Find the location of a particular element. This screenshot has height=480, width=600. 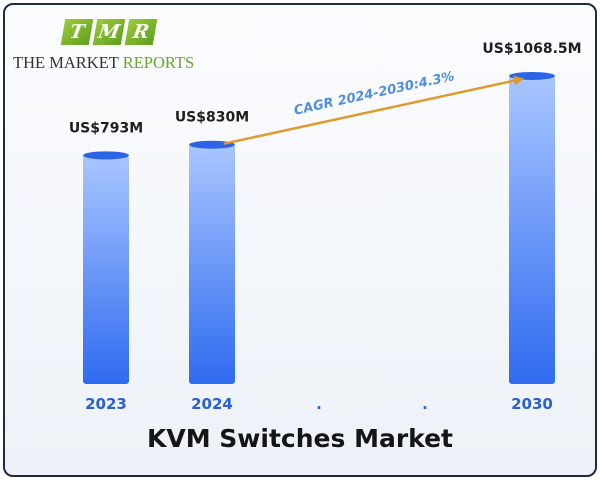

bar-cap-2024 is located at coordinates (212, 144).